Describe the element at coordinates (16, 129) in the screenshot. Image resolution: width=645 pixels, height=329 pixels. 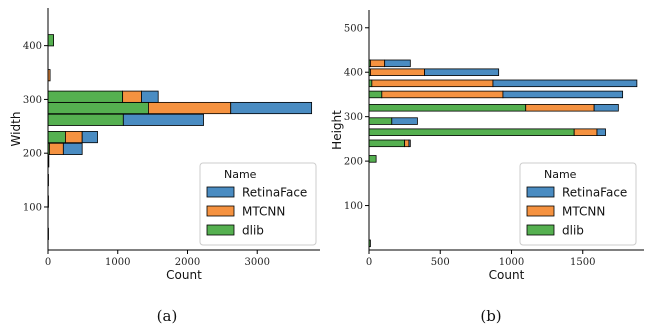
I see `y-axis-label-a: Width` at that location.